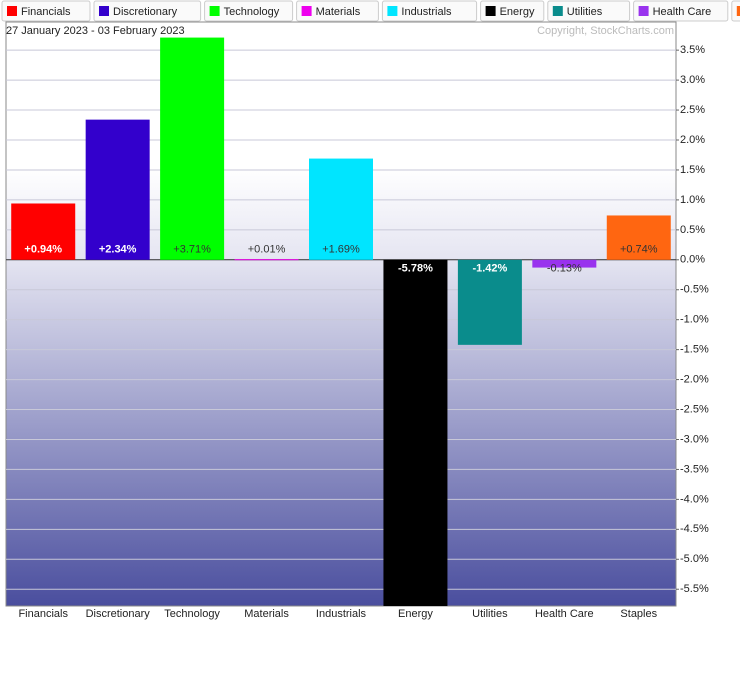 The width and height of the screenshot is (740, 699). What do you see at coordinates (694, 559) in the screenshot?
I see `y-tick-label: -5.0%` at bounding box center [694, 559].